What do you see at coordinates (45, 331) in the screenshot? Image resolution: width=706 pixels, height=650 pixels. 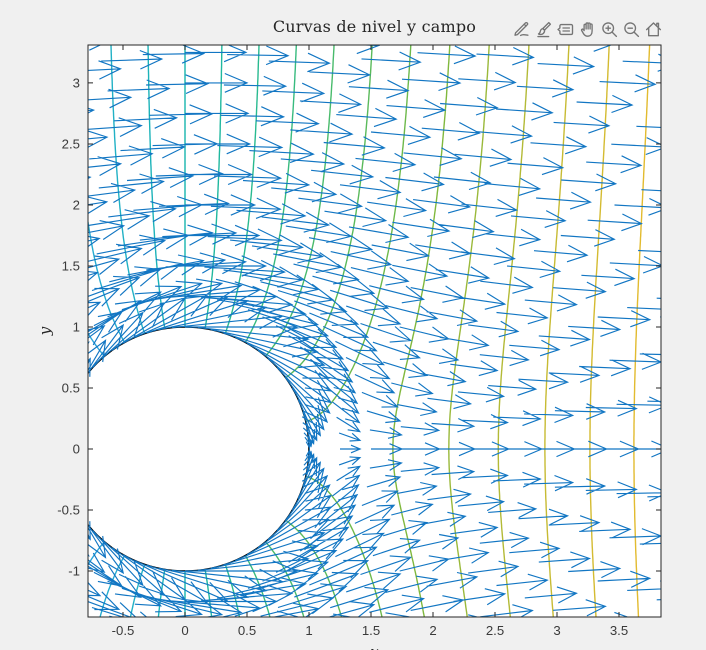 I see `y-axis-label: y` at bounding box center [45, 331].